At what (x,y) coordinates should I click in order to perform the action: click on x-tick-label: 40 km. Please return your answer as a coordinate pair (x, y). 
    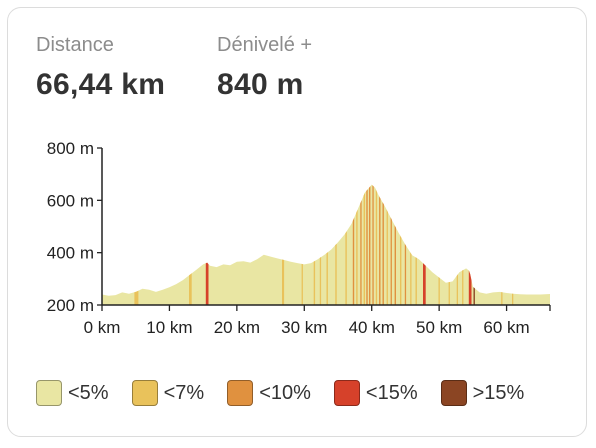
    Looking at the image, I should click on (372, 327).